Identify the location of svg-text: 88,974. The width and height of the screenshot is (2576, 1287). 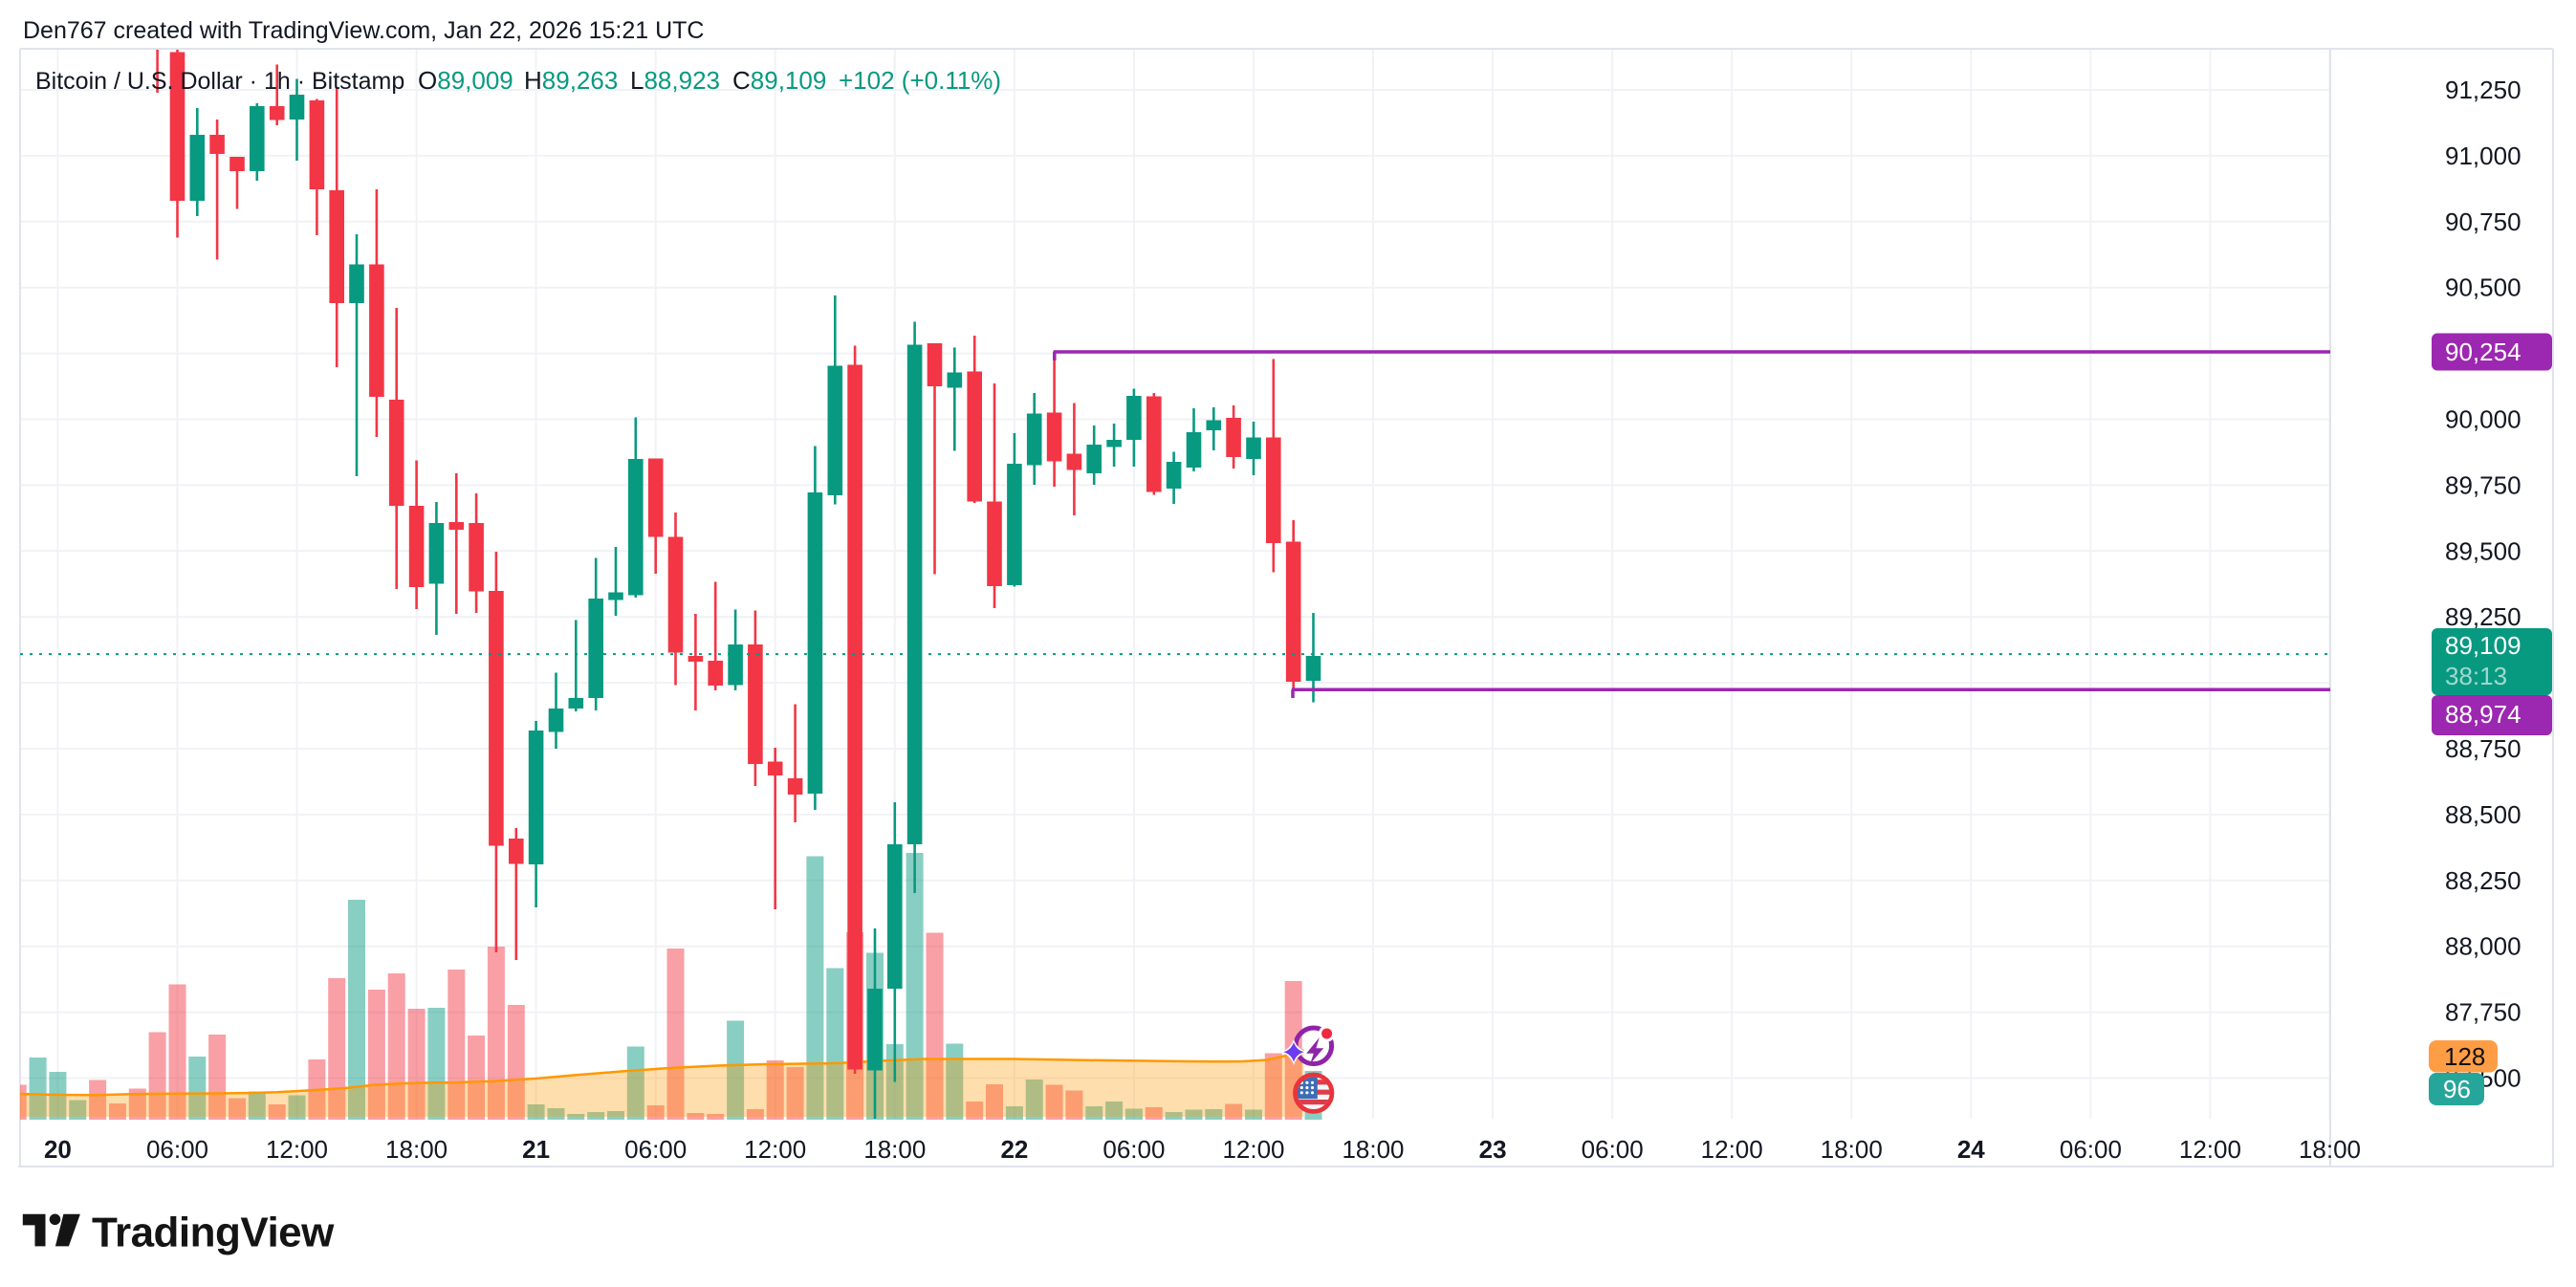
(2483, 714).